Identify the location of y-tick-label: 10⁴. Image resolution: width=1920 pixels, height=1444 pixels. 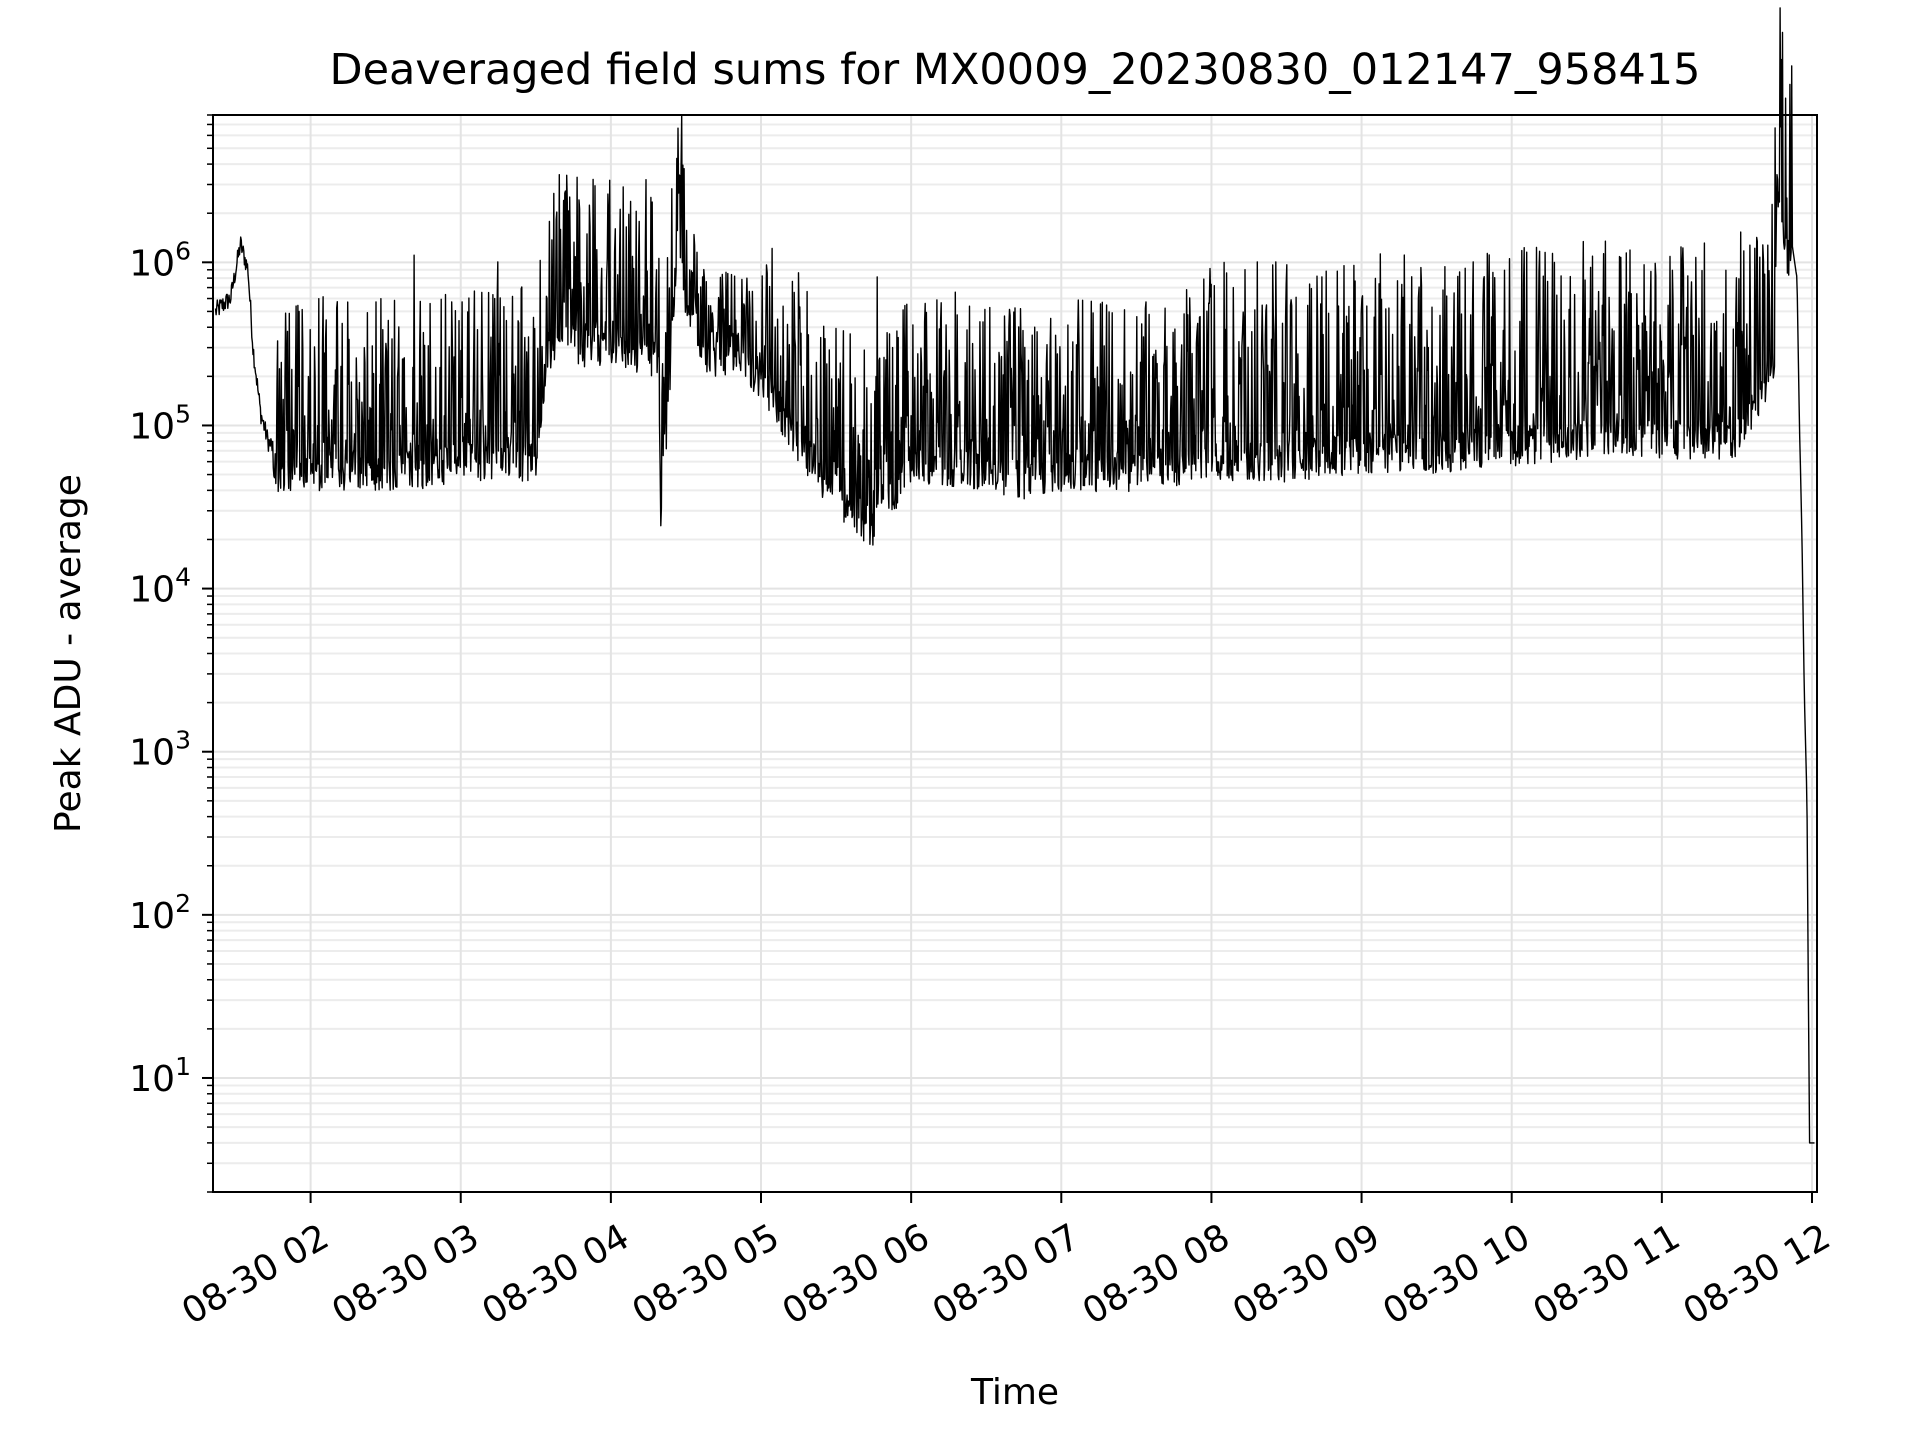
(160, 587).